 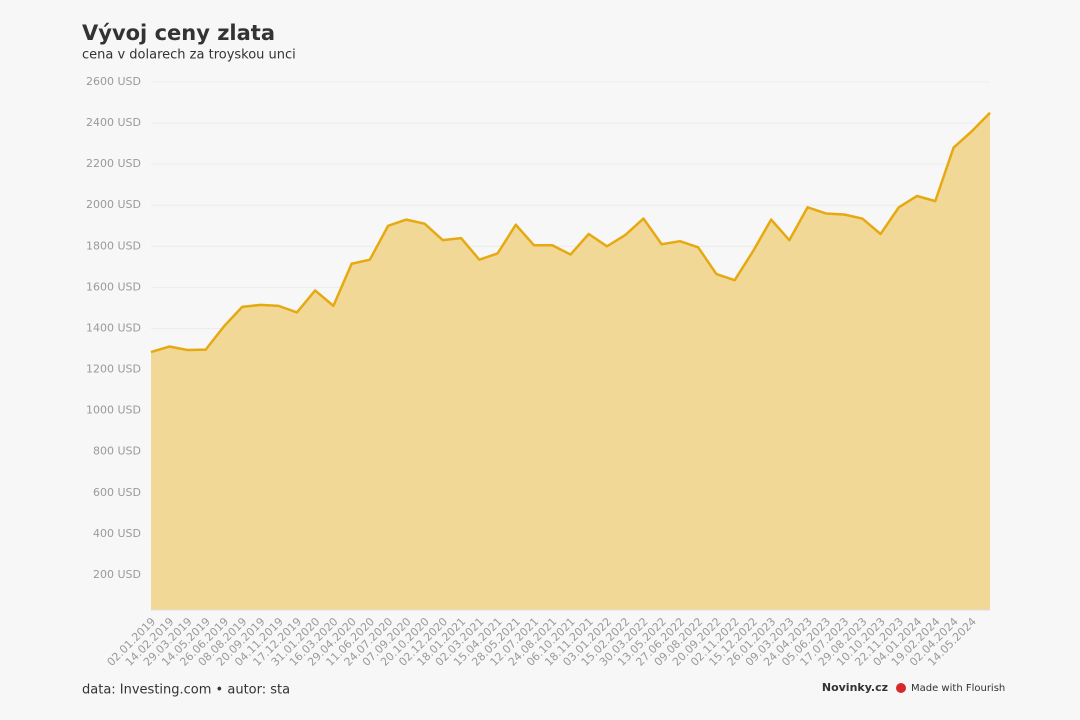 I want to click on y-tick-label: 2600 USD, so click(x=113, y=81).